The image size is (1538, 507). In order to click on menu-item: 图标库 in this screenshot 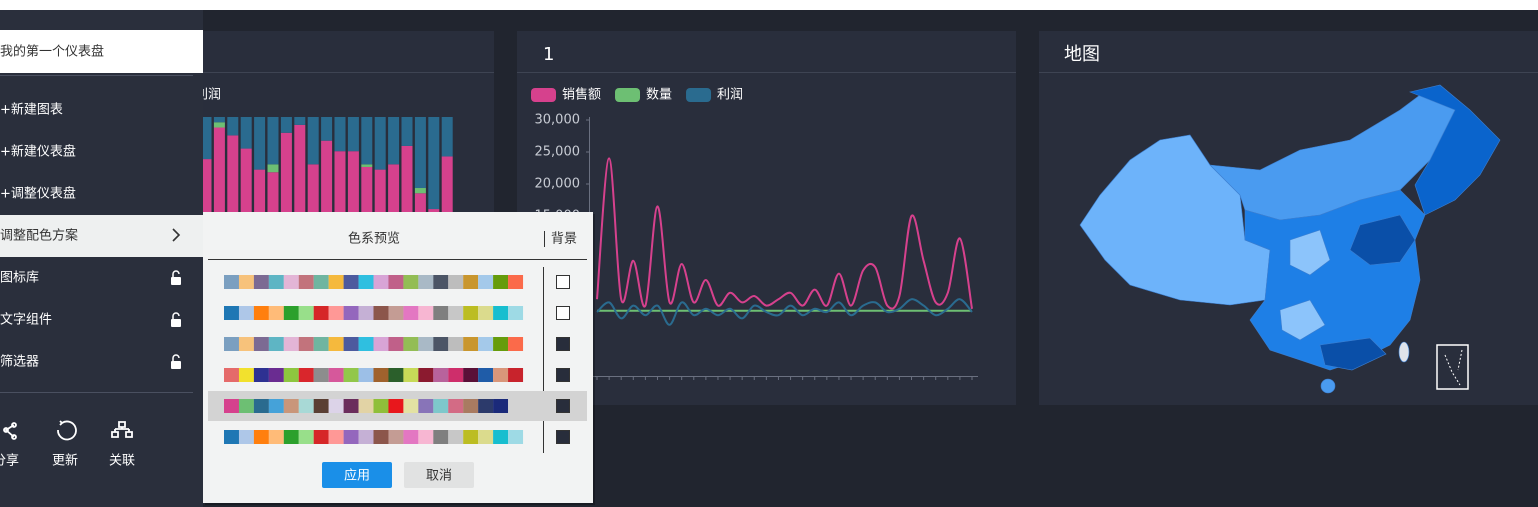, I will do `click(19, 278)`.